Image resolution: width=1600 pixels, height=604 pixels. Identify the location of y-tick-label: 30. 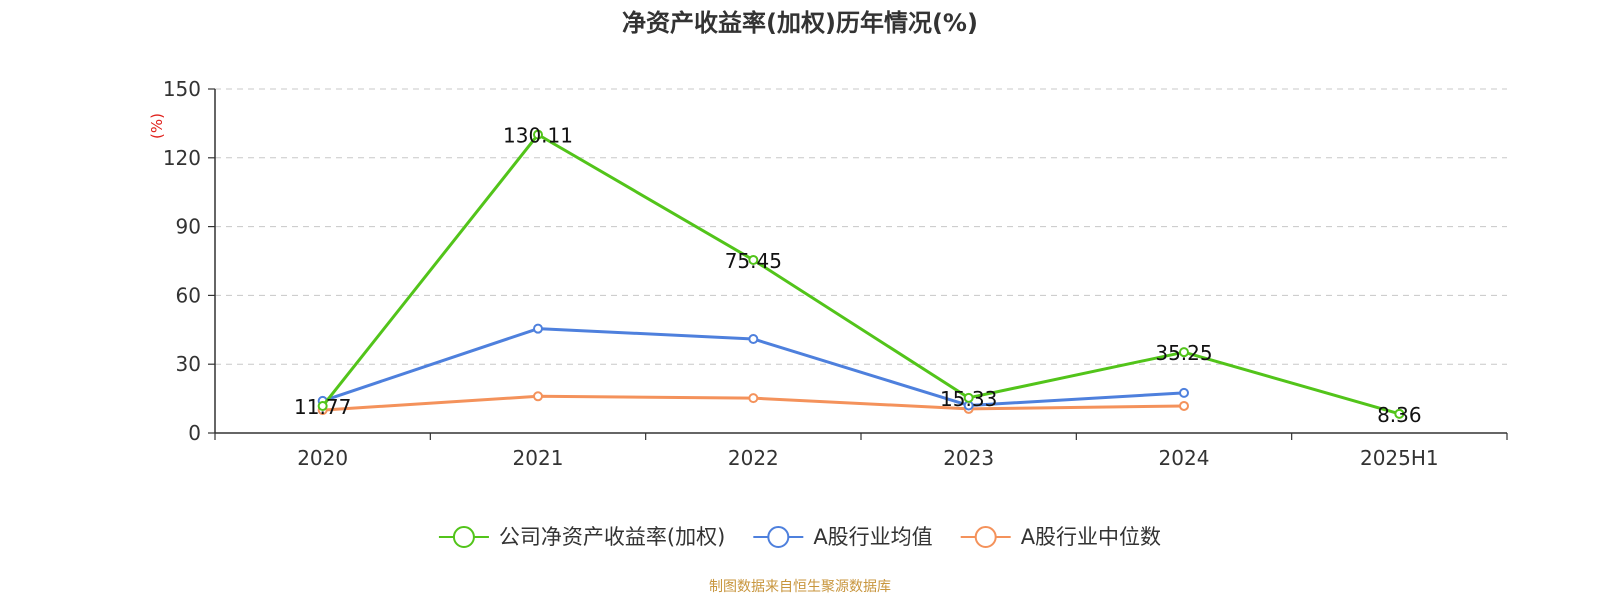
(188, 364).